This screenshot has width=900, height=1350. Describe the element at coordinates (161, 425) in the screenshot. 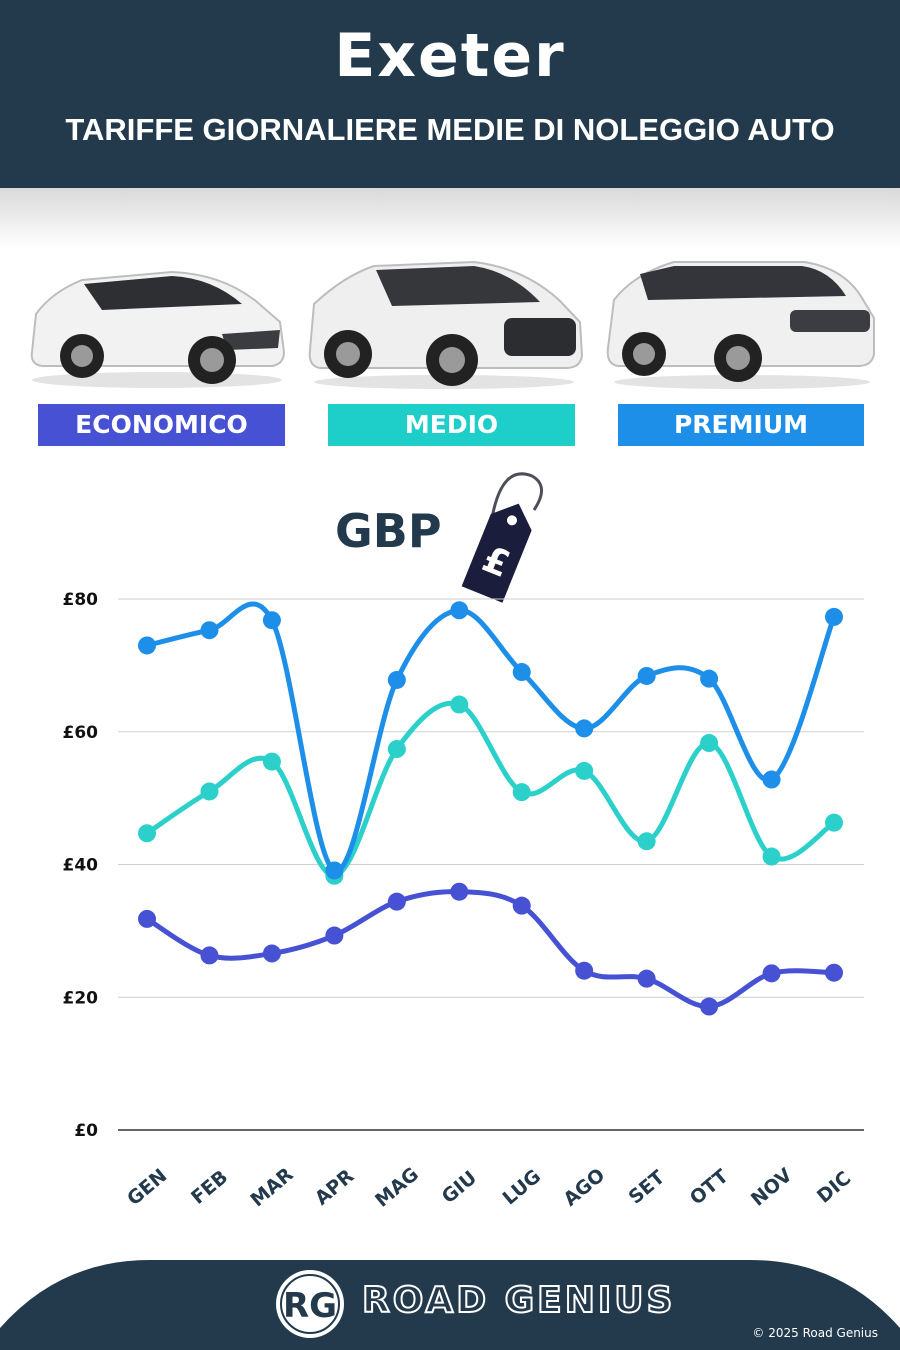

I see `category-badge-economico: ECONOMICO` at that location.